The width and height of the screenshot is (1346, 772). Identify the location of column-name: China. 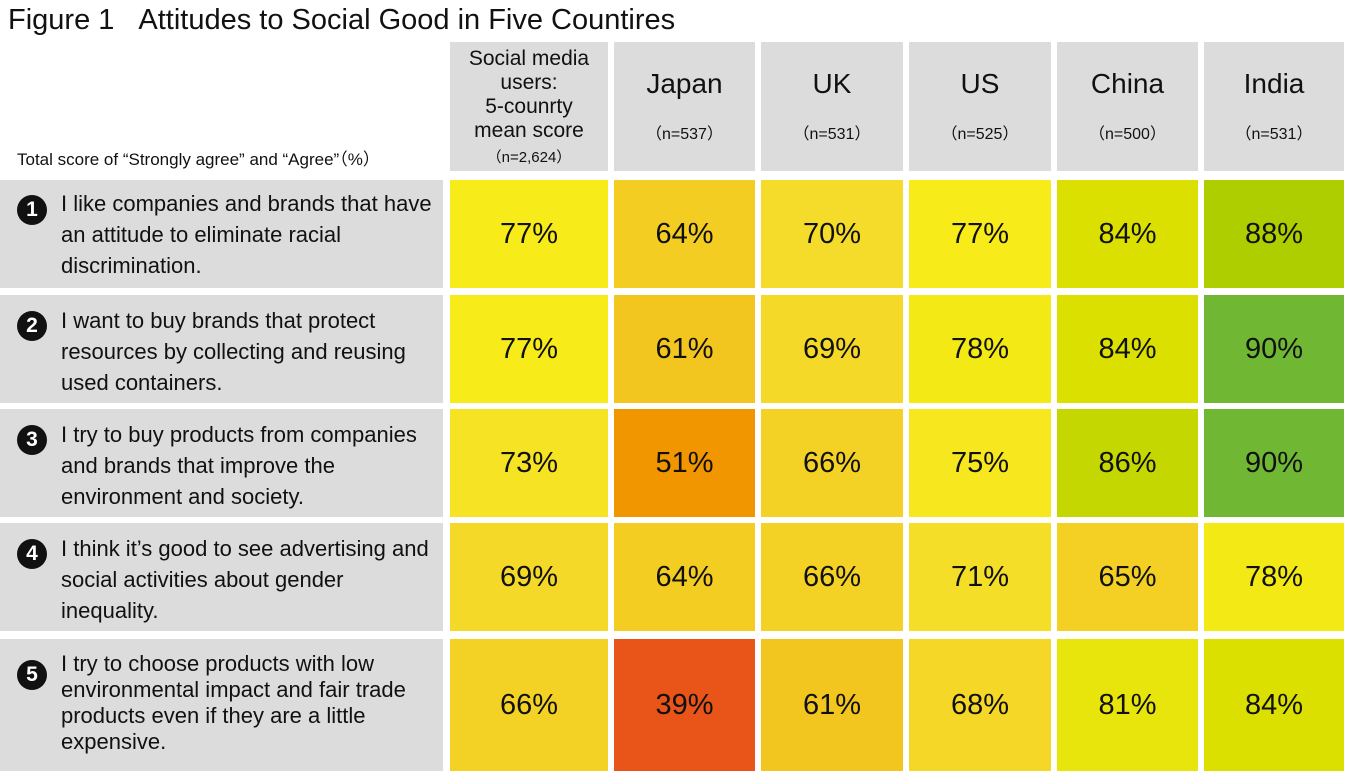
(1127, 83).